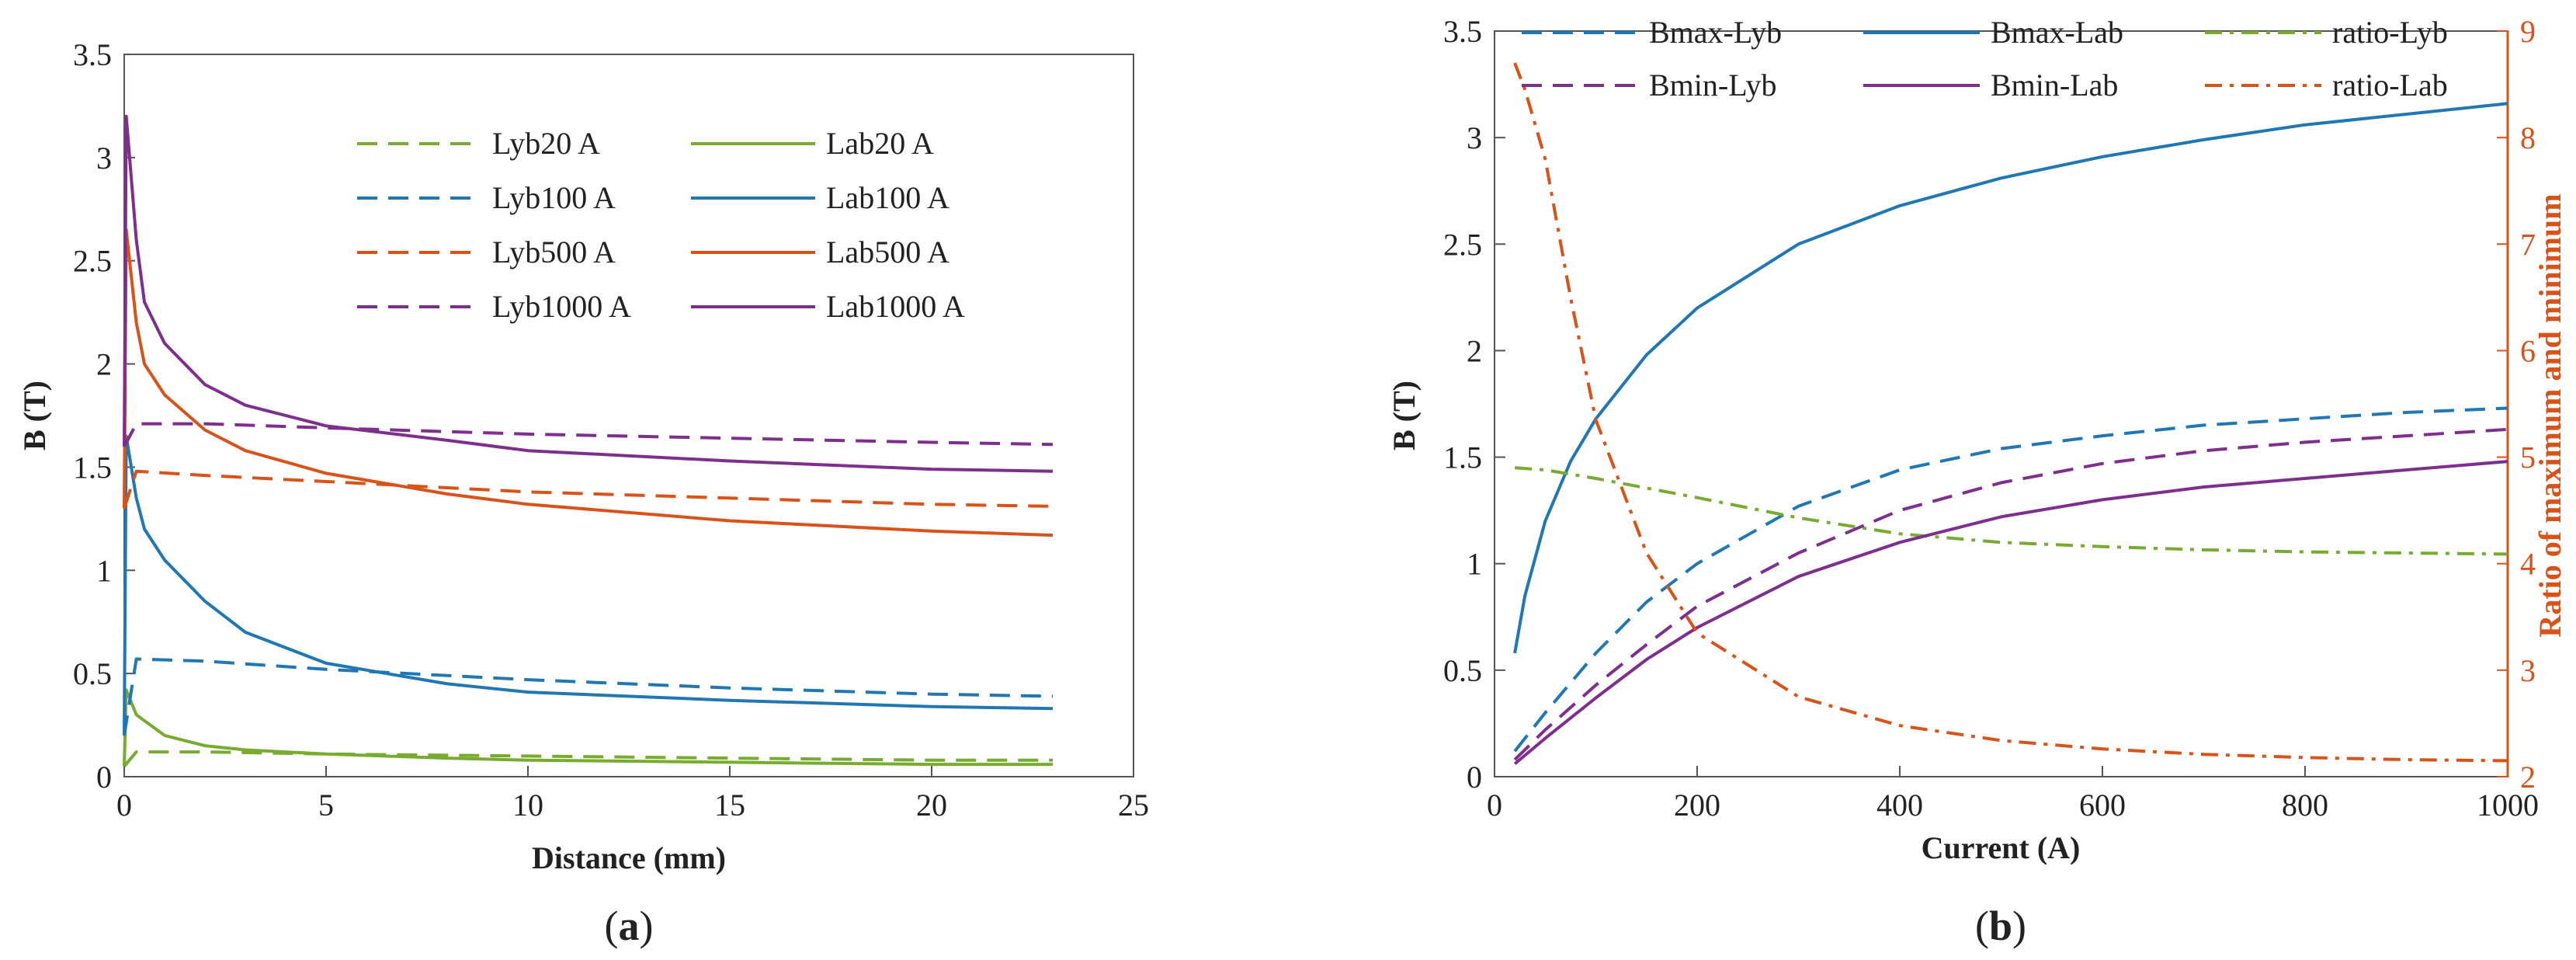  What do you see at coordinates (561, 306) in the screenshot?
I see `legend-label-lyb1000-a: Lyb1000 A` at bounding box center [561, 306].